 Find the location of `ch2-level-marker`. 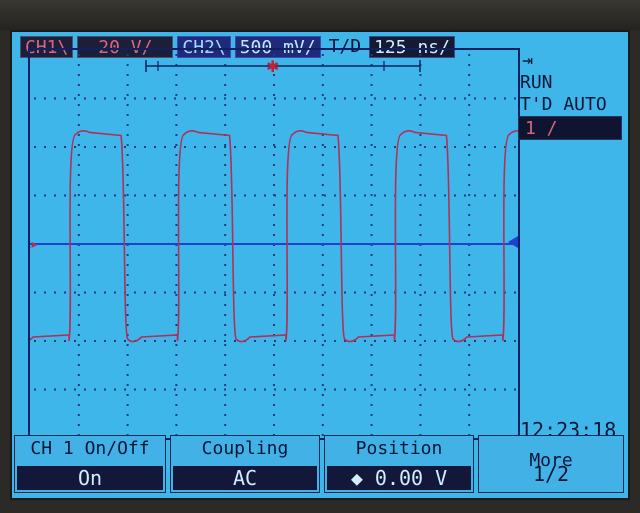

ch2-level-marker is located at coordinates (513, 242).